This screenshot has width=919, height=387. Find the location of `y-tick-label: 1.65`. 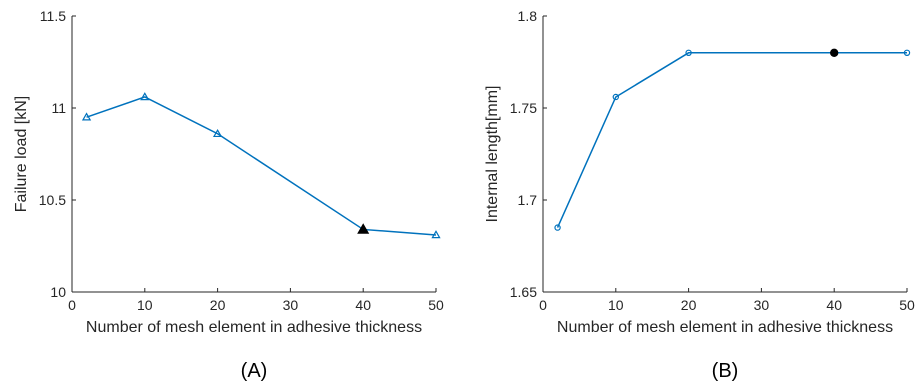

y-tick-label: 1.65 is located at coordinates (523, 292).